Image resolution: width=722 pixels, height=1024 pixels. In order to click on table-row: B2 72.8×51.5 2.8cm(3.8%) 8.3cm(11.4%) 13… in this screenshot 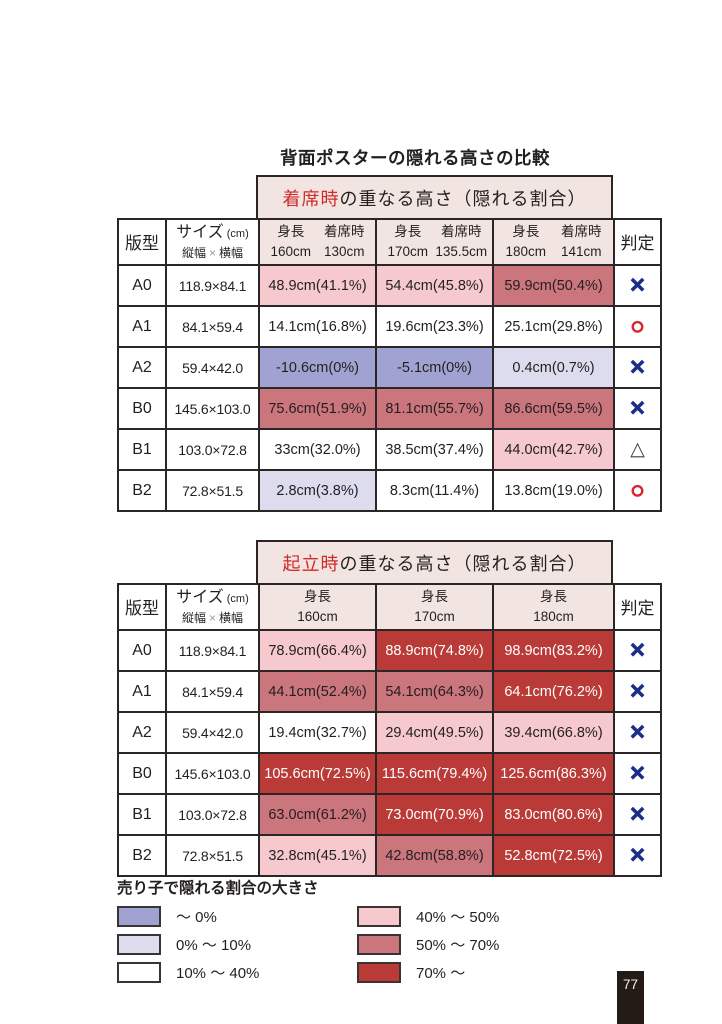, I will do `click(389, 490)`.